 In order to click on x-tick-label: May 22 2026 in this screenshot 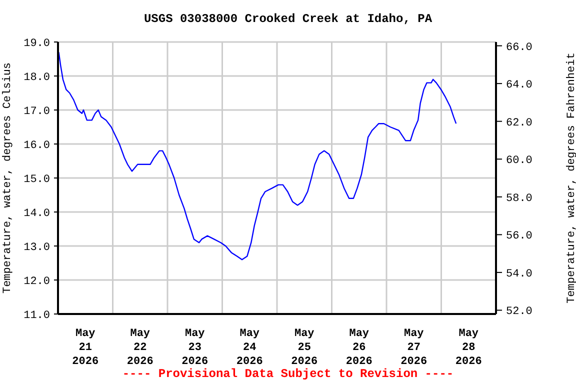, I will do `click(140, 348)`.